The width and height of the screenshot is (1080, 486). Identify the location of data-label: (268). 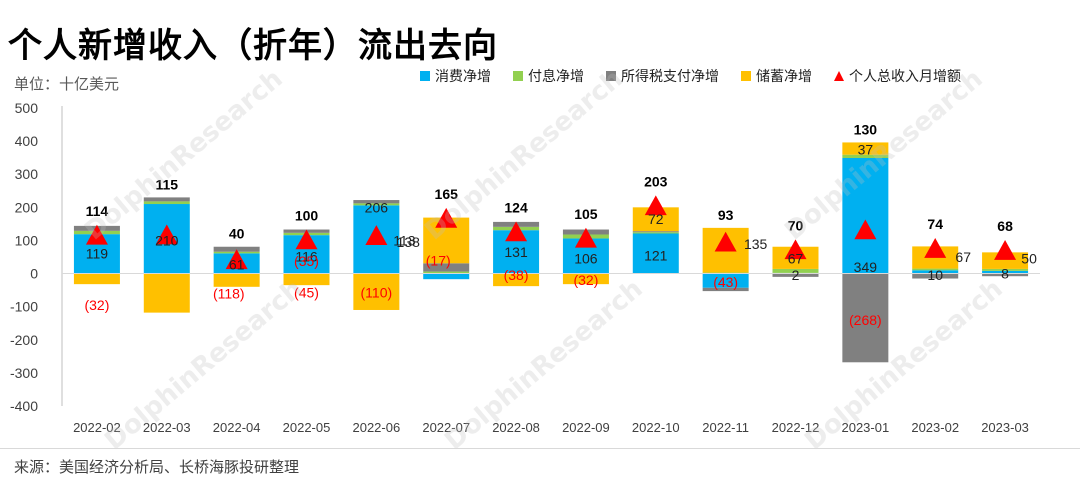
(865, 320).